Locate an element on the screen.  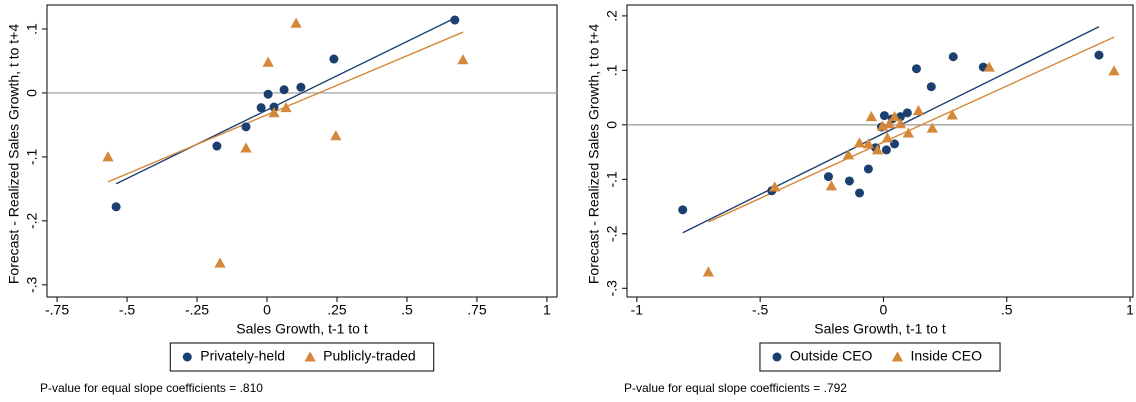
legend: Outside CEO Inside CEO is located at coordinates (880, 357).